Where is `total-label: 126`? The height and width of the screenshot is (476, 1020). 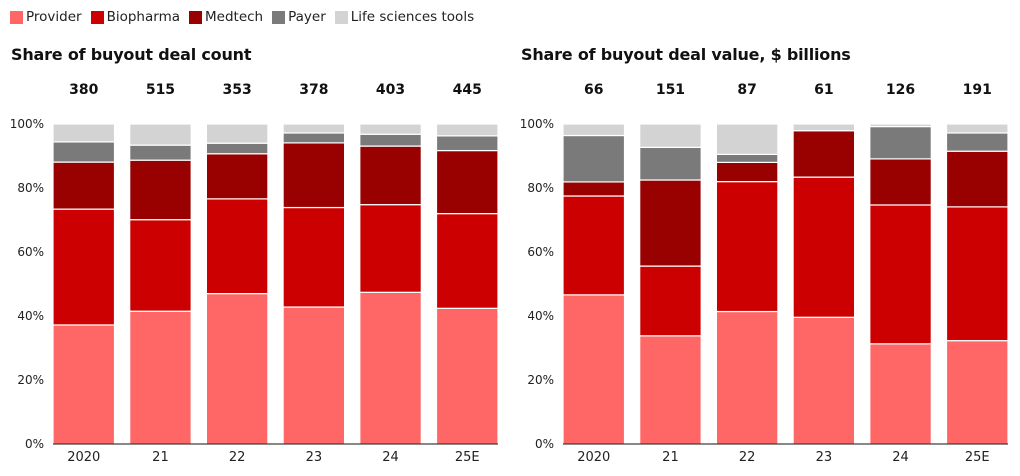 total-label: 126 is located at coordinates (900, 90).